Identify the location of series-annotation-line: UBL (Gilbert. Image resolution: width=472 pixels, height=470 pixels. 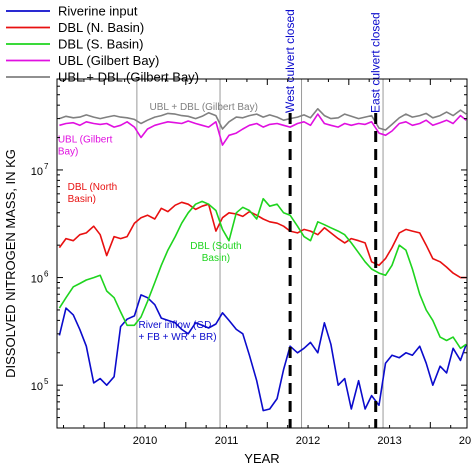
(85, 139).